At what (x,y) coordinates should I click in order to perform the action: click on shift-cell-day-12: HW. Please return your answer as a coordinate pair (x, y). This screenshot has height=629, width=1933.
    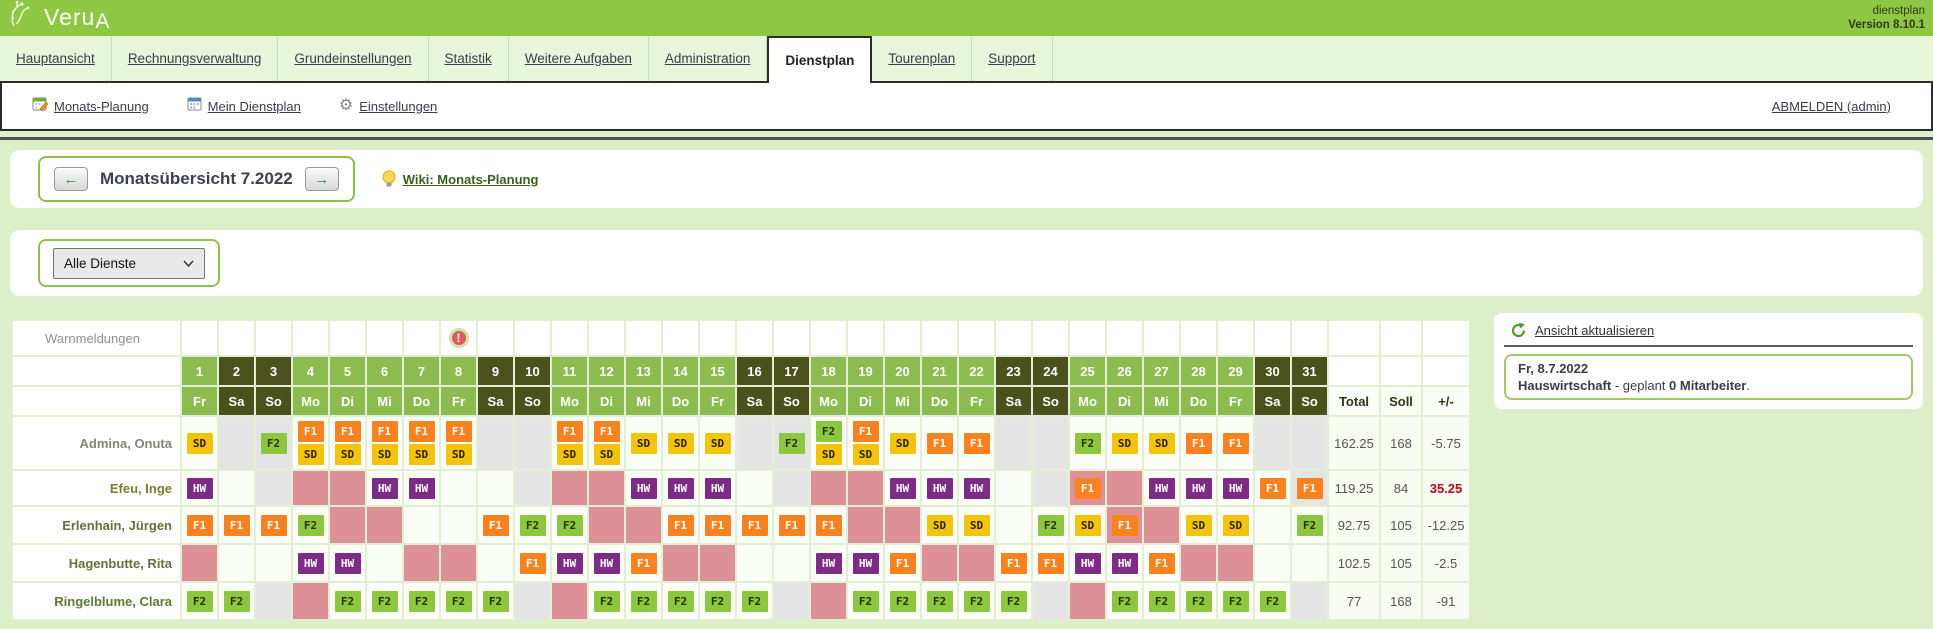
    Looking at the image, I should click on (606, 563).